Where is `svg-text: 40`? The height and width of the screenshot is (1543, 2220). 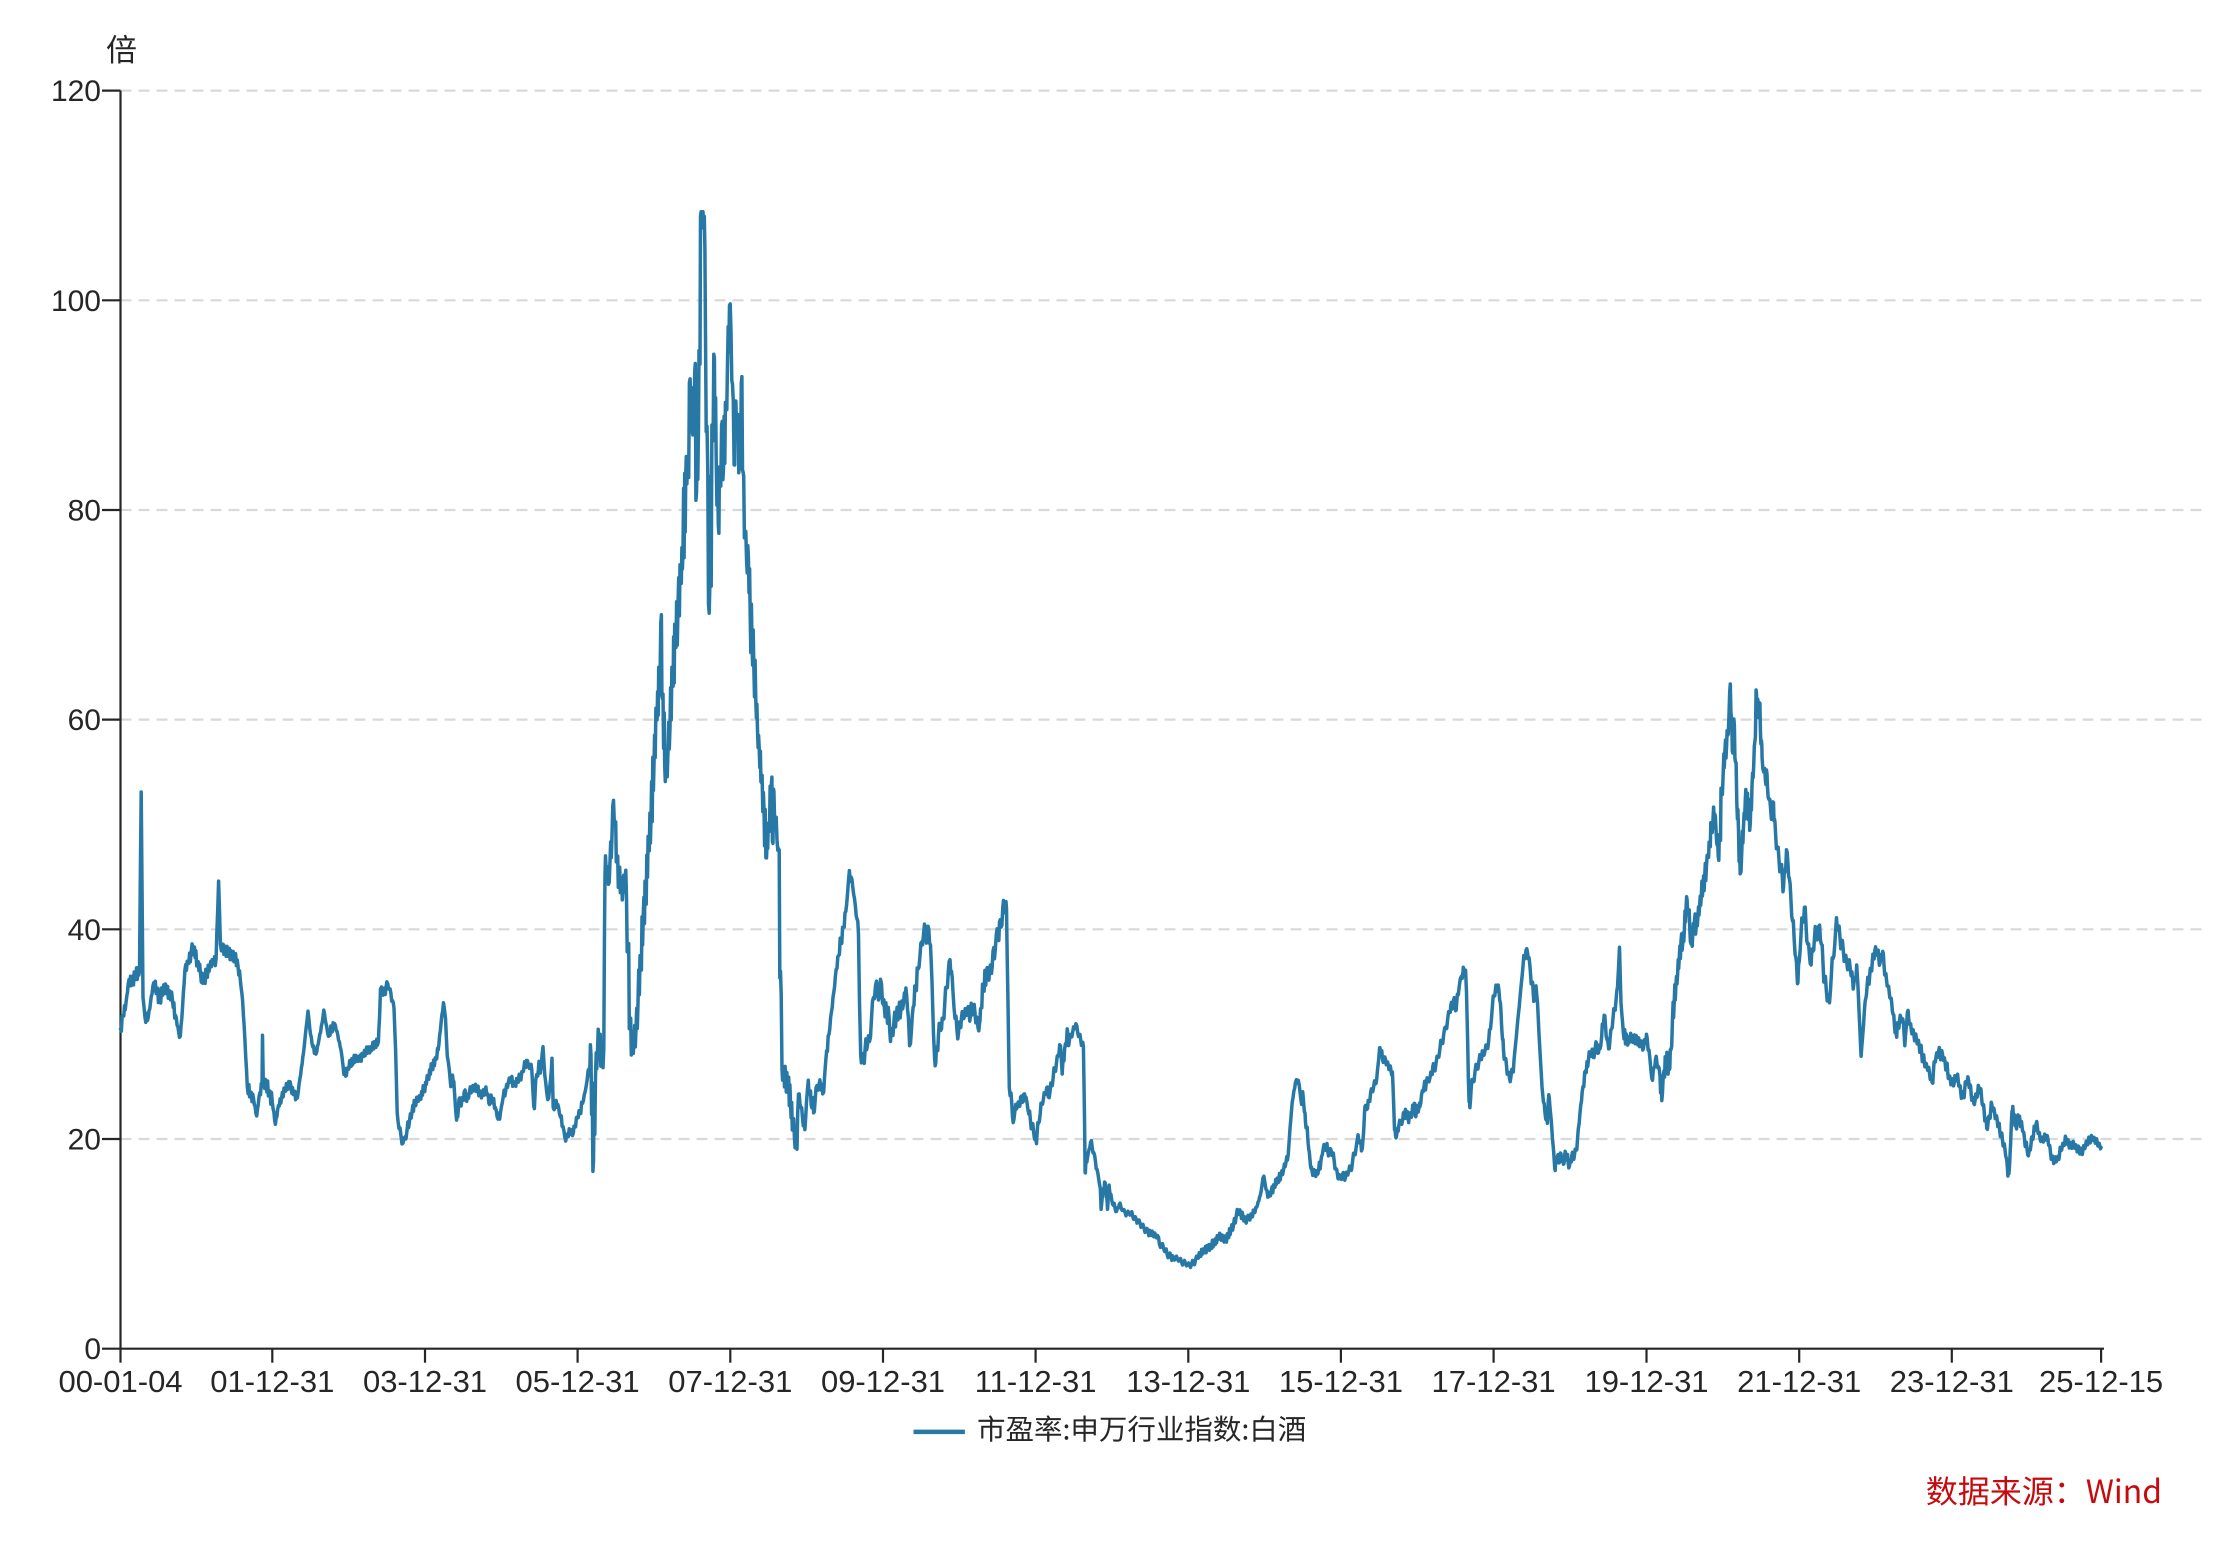
svg-text: 40 is located at coordinates (84, 930).